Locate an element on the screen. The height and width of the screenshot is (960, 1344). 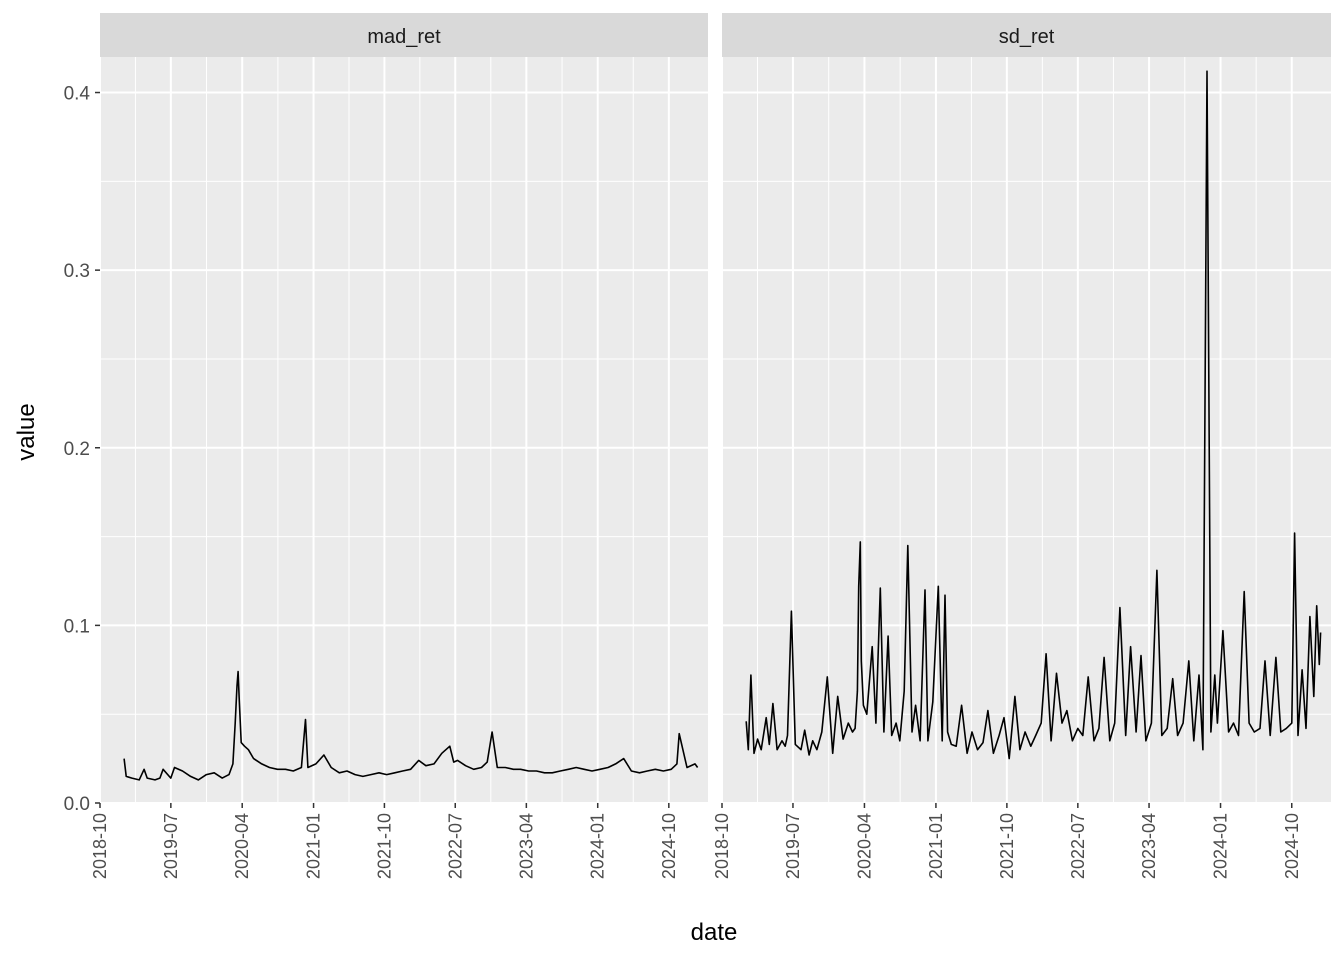
y-tick-label: 0.0 is located at coordinates (77, 804).